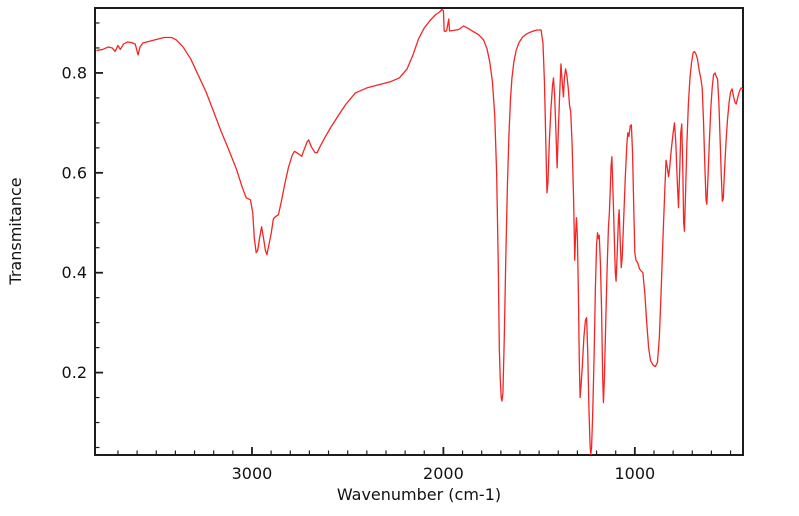 The image size is (799, 516). What do you see at coordinates (634, 473) in the screenshot?
I see `x-tick-label: 1000` at bounding box center [634, 473].